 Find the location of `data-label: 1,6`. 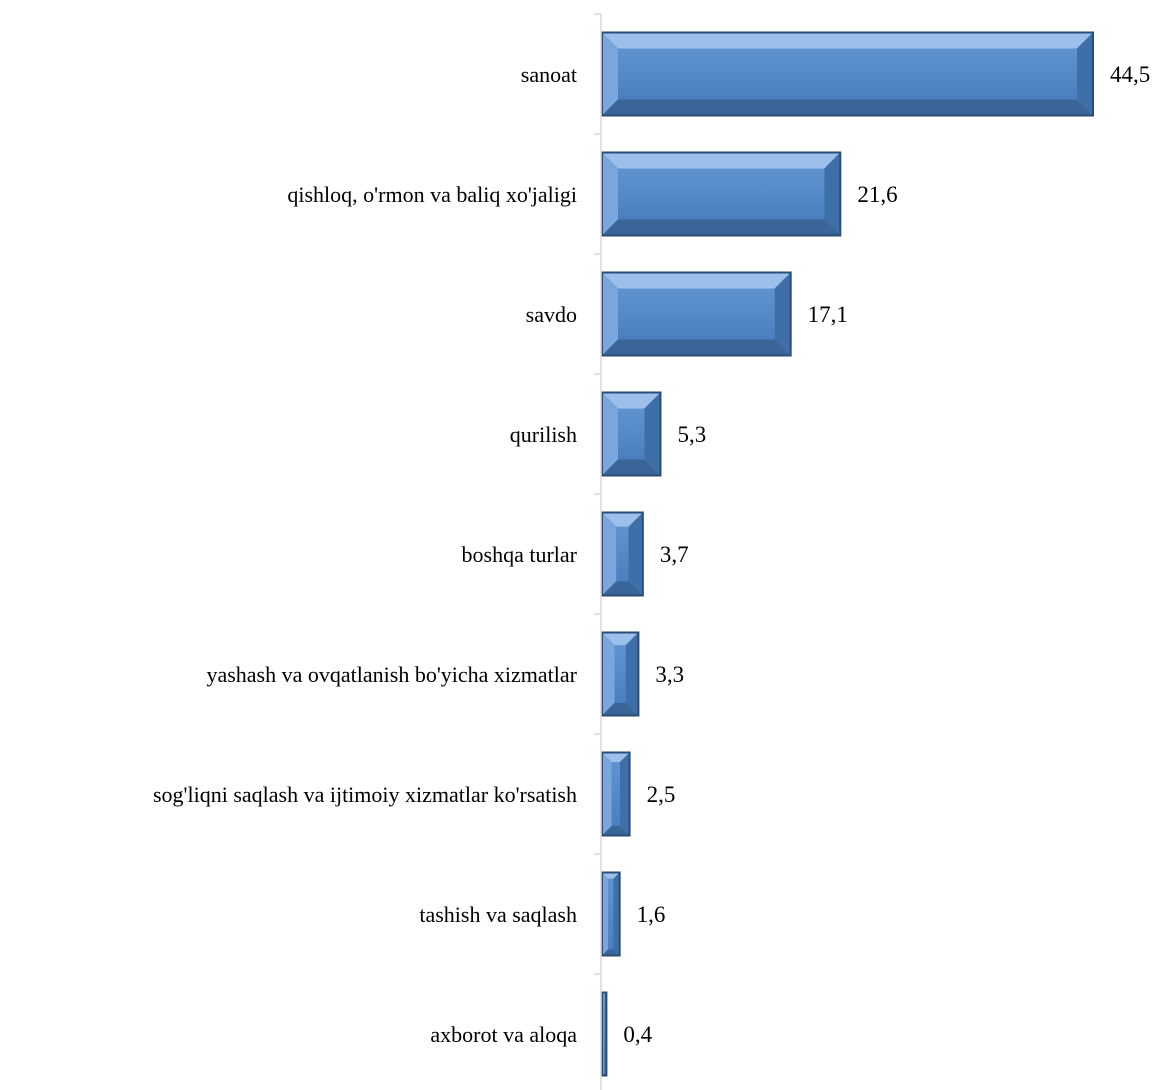

data-label: 1,6 is located at coordinates (651, 914).